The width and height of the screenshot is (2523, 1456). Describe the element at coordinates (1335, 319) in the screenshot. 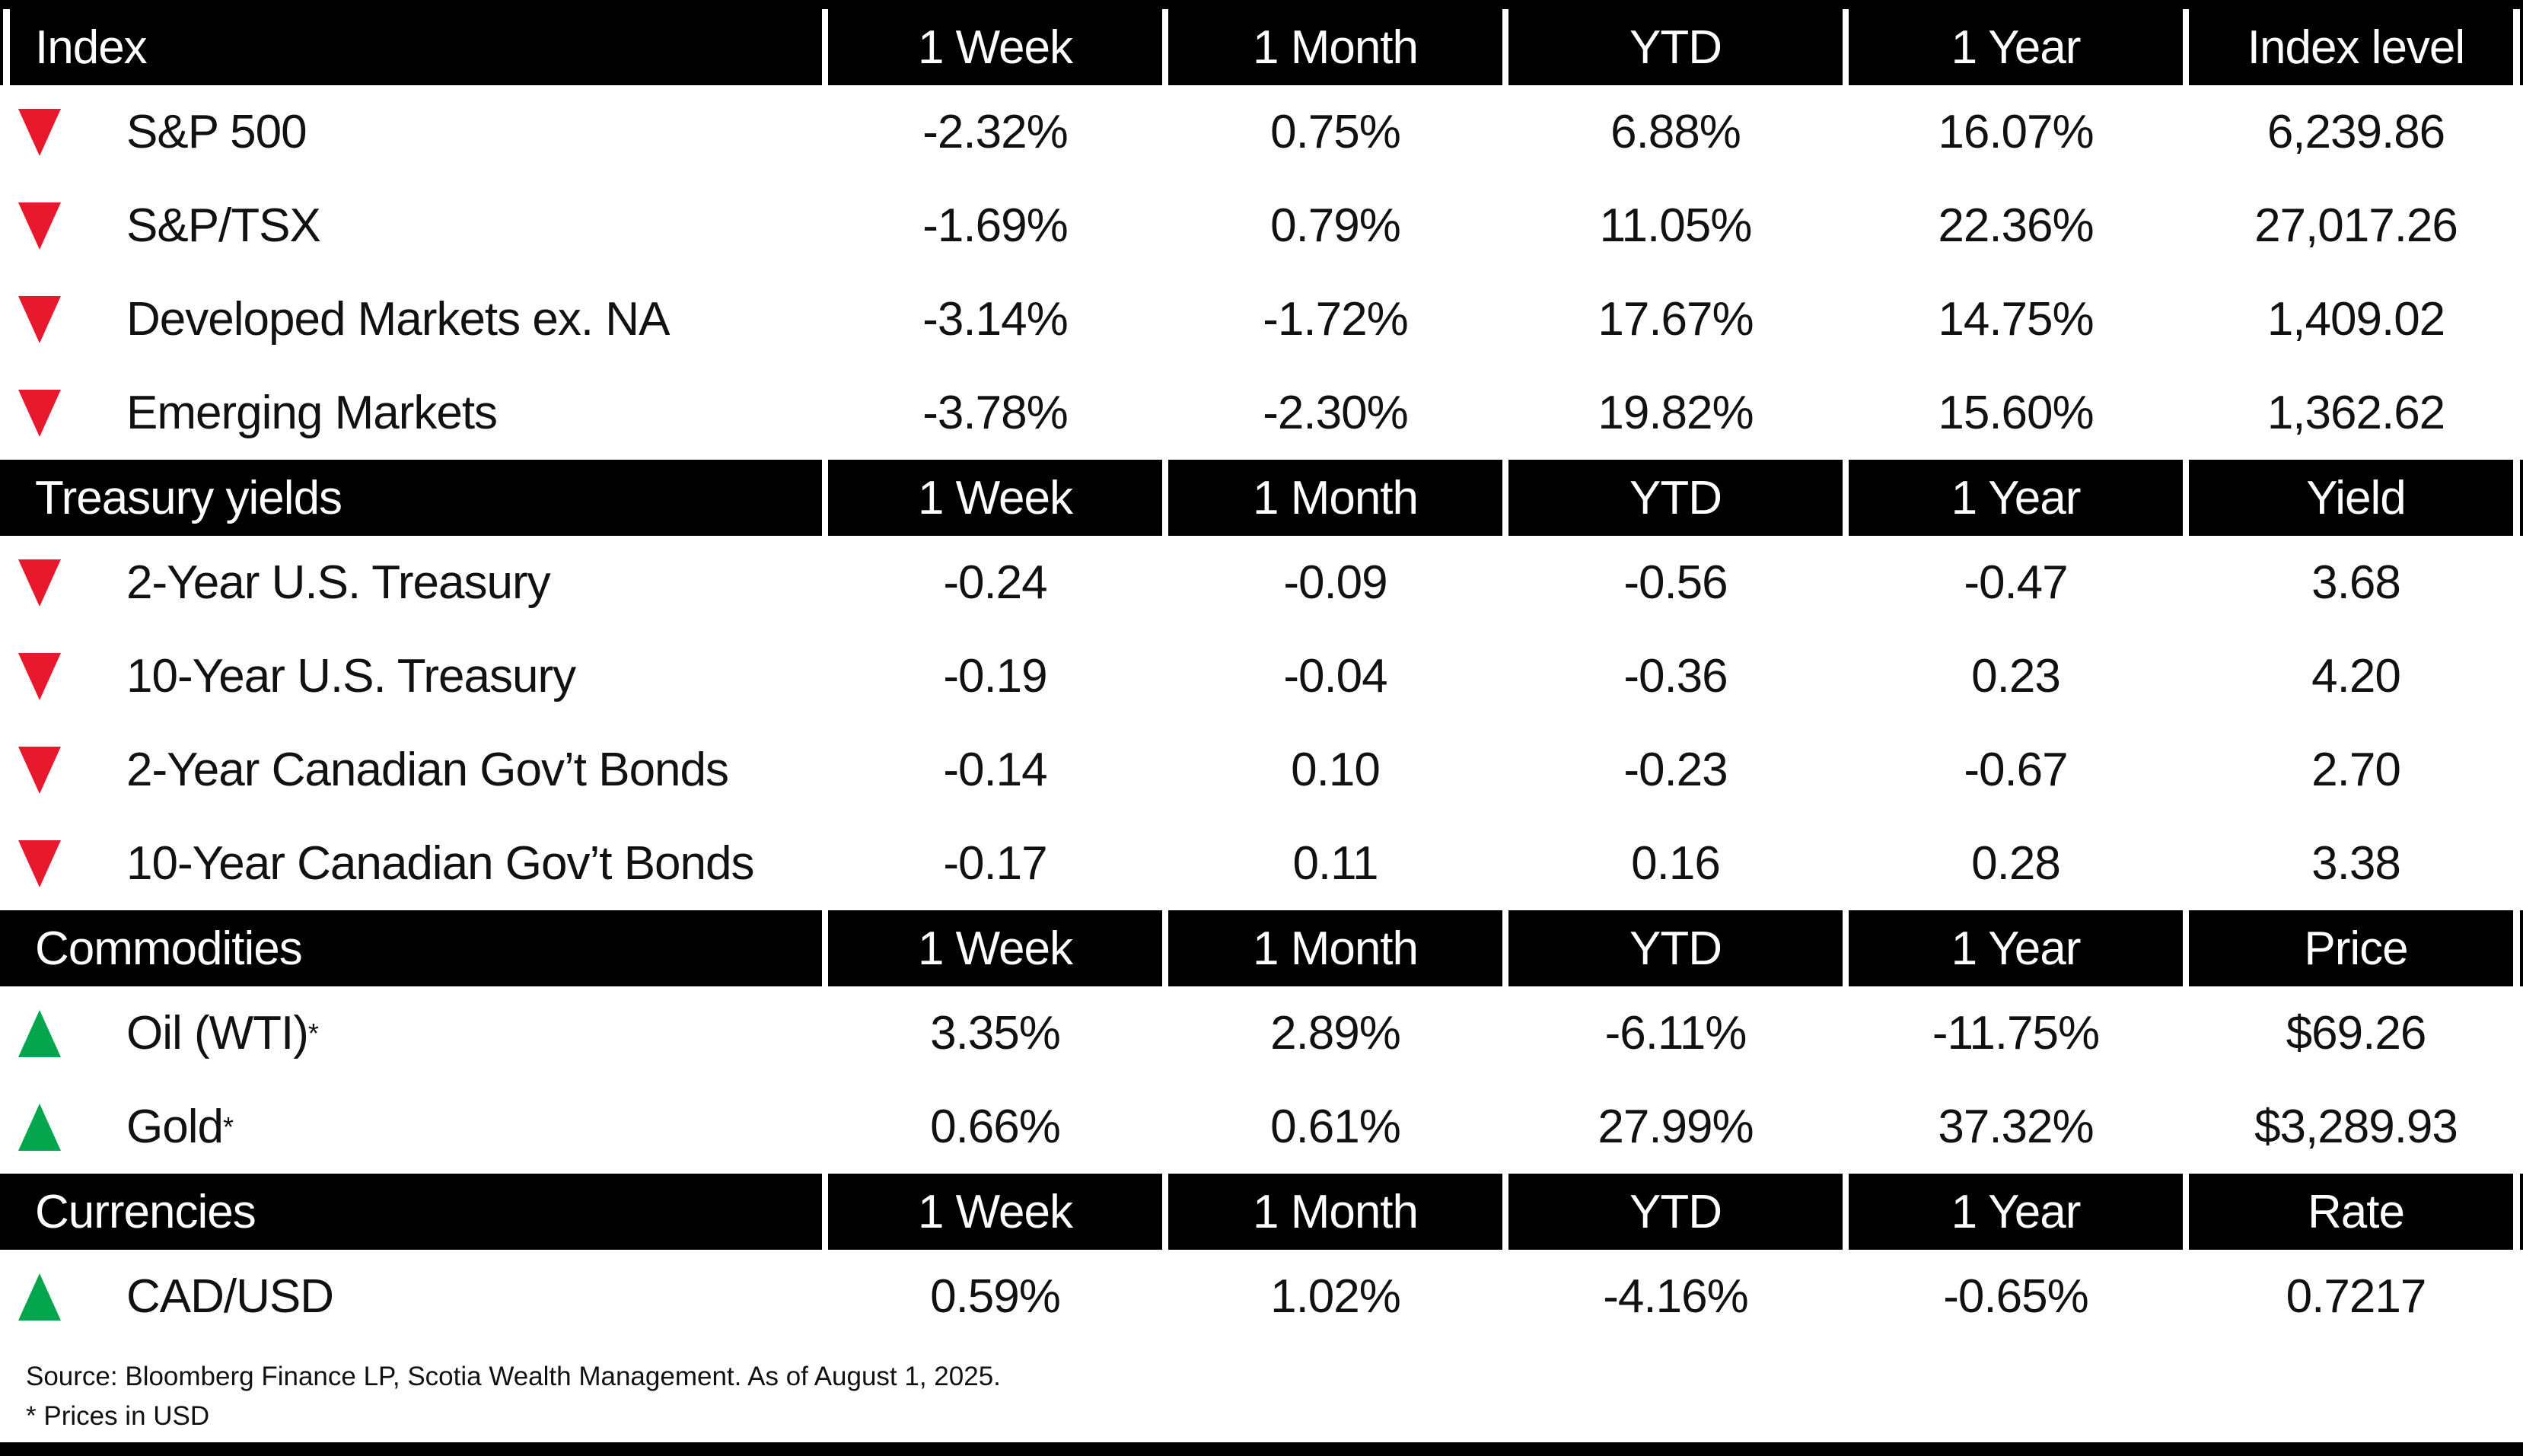

I see `cell-1month: -1.72%` at that location.